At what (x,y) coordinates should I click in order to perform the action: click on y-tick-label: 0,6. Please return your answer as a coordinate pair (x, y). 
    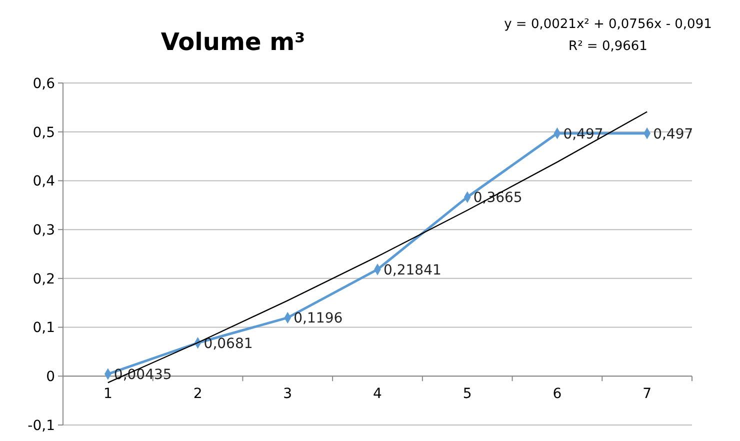
    Looking at the image, I should click on (44, 84).